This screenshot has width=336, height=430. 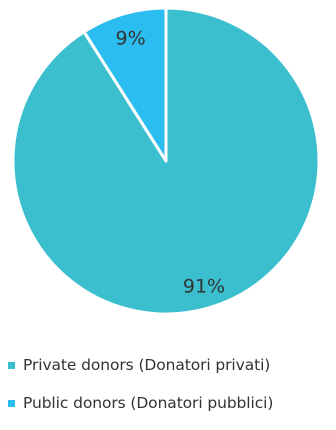 What do you see at coordinates (130, 39) in the screenshot?
I see `slice-label-public-donors: 9%` at bounding box center [130, 39].